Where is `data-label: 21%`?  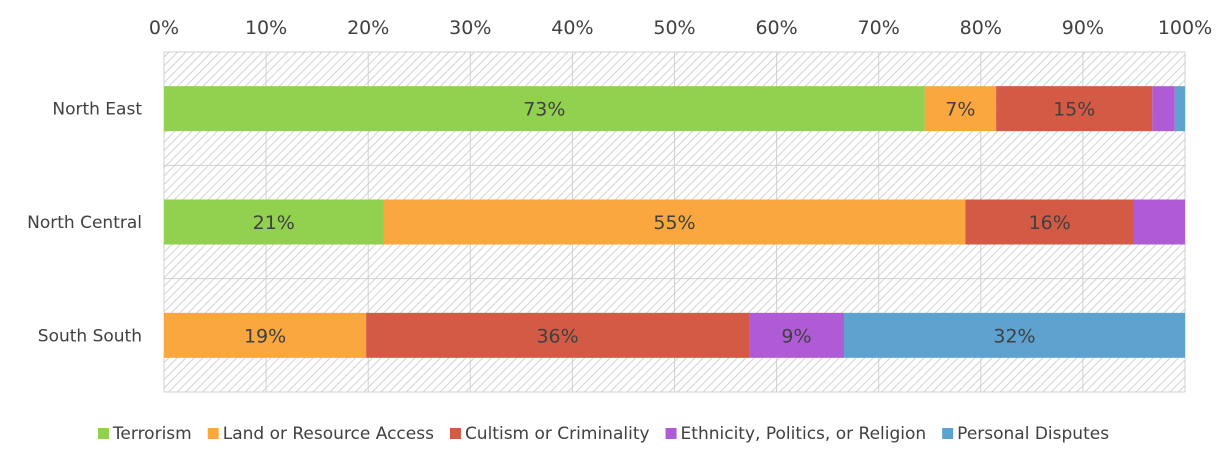
data-label: 21% is located at coordinates (274, 223).